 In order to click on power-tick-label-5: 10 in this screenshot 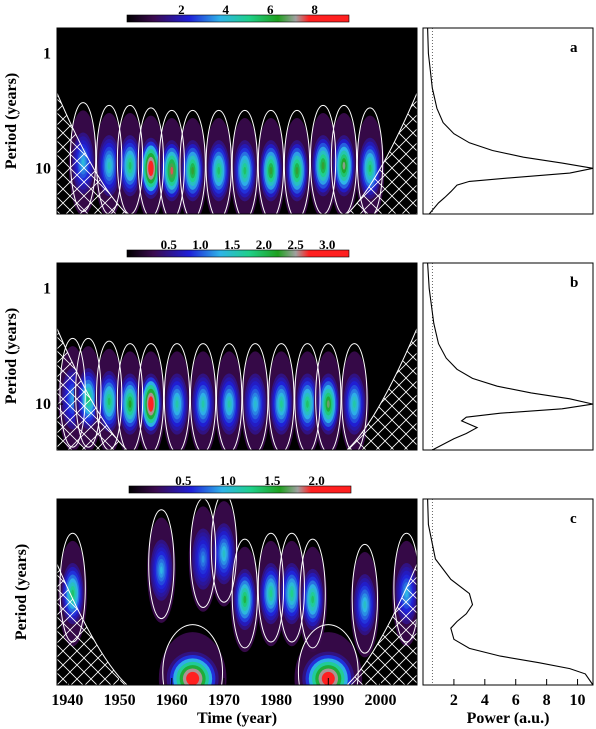, I will do `click(578, 700)`.